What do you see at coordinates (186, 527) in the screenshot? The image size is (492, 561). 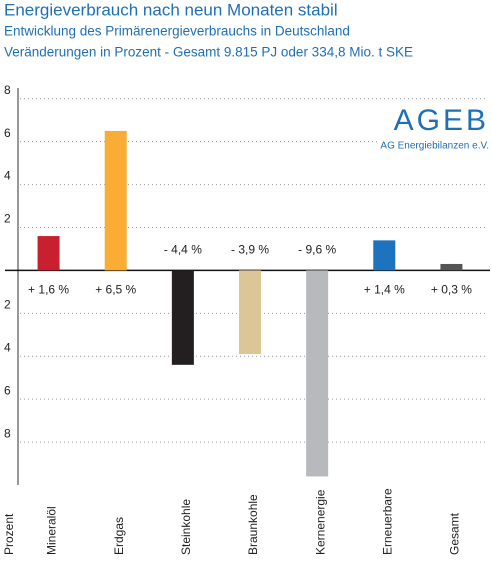 I see `x-tick-label: Steinkohle` at bounding box center [186, 527].